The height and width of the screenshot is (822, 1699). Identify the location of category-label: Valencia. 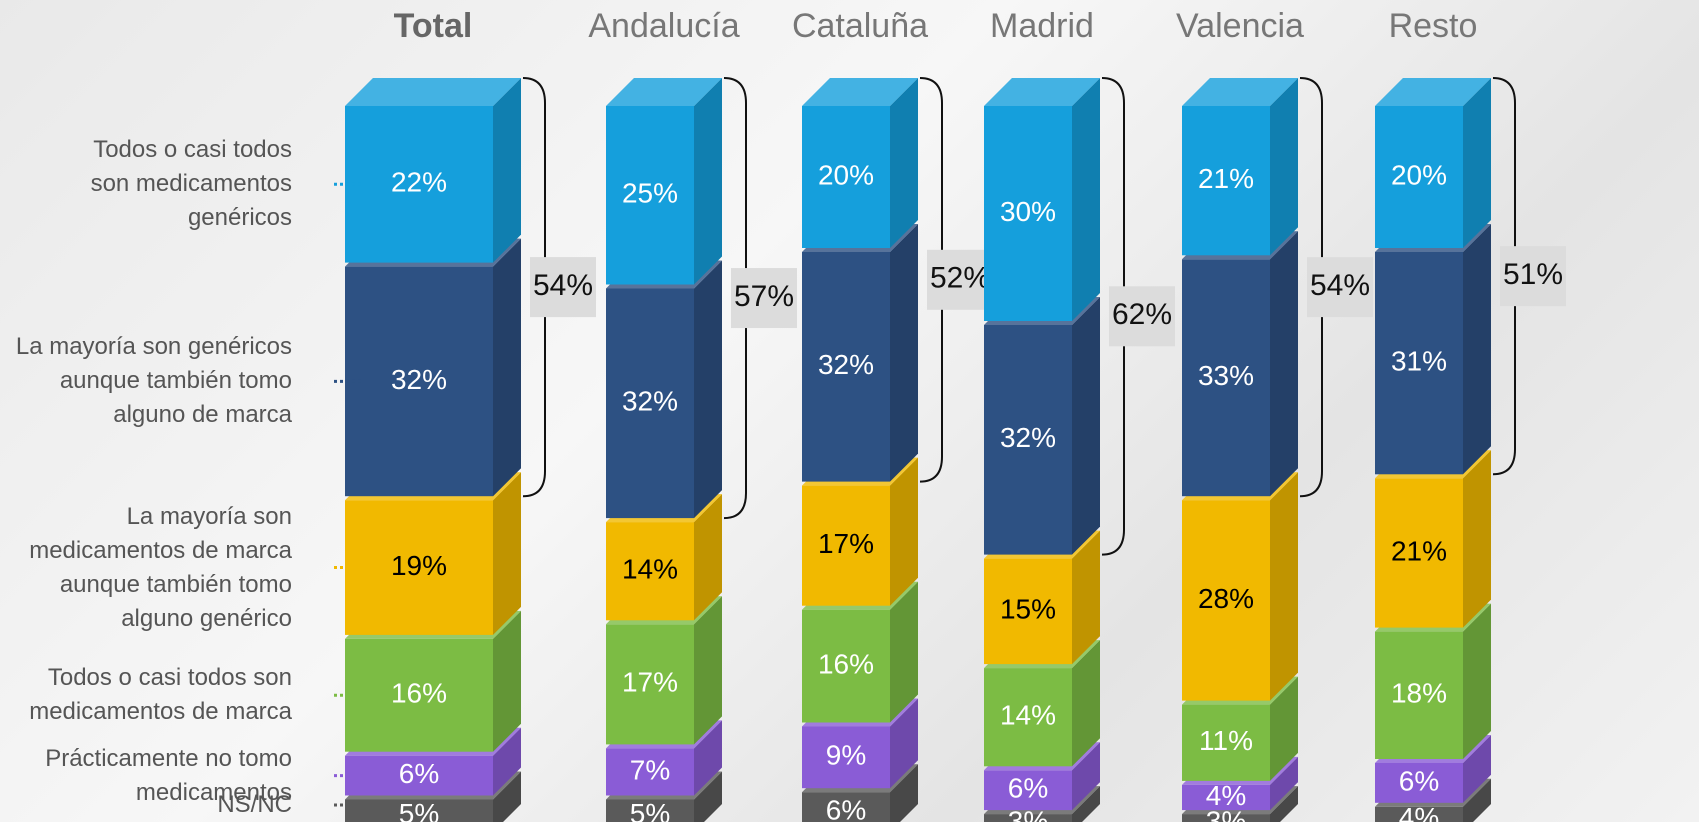
(1240, 26).